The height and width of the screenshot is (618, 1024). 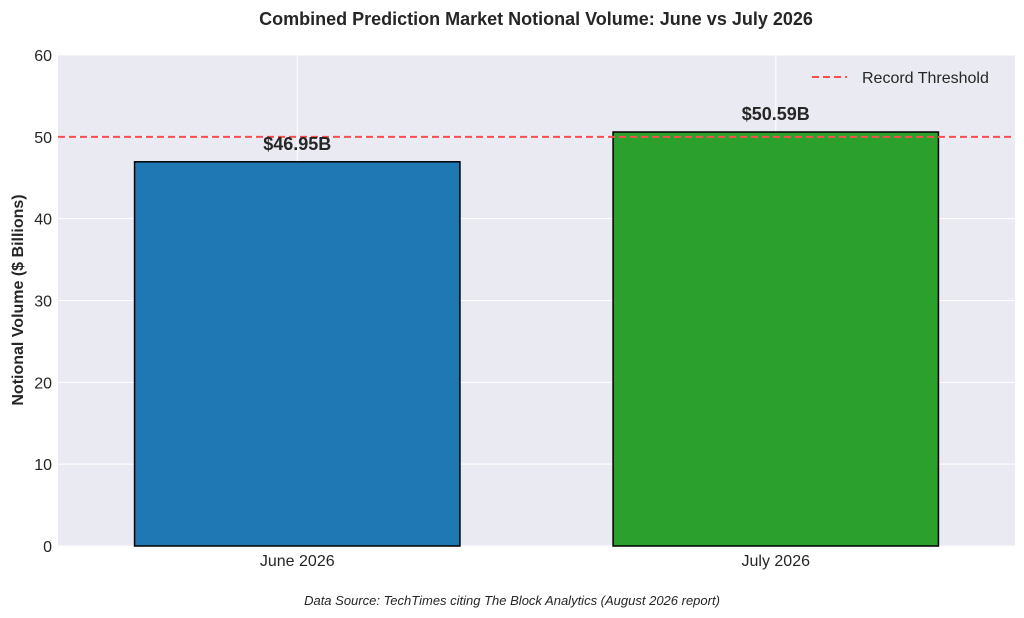 What do you see at coordinates (925, 78) in the screenshot?
I see `legend-label-record-threshold: Record Threshold` at bounding box center [925, 78].